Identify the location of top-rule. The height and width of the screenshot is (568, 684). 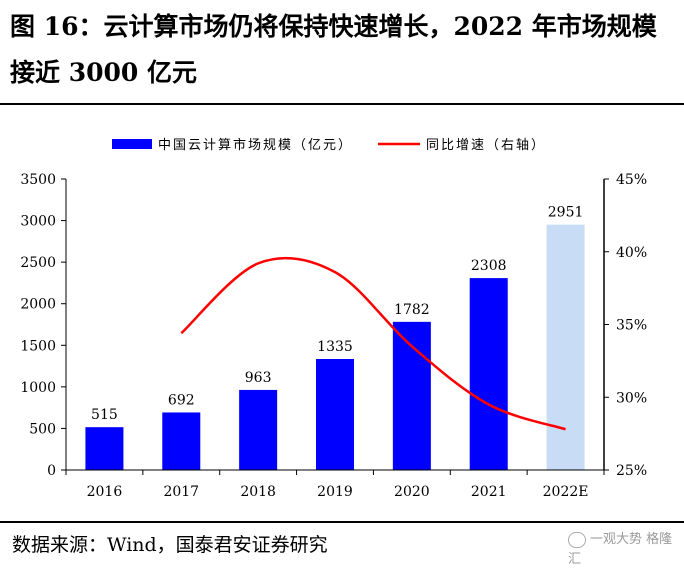
(342, 104).